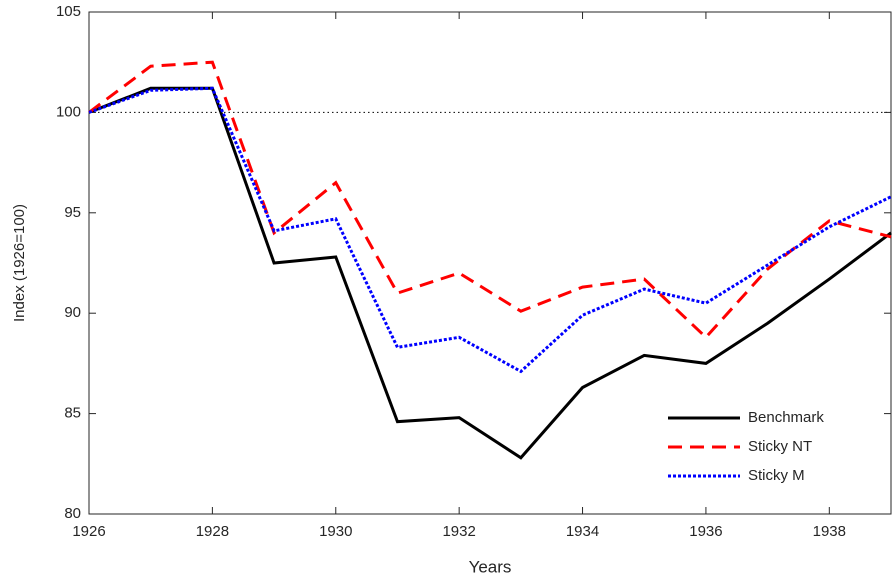  I want to click on x-tick-label: 1930, so click(335, 531).